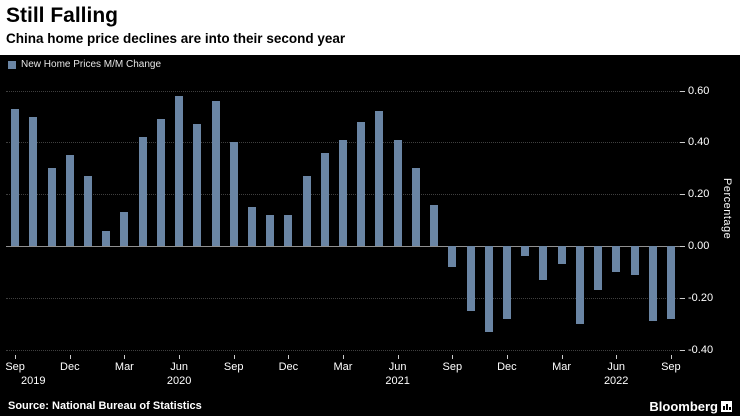 Image resolution: width=740 pixels, height=416 pixels. What do you see at coordinates (160, 183) in the screenshot?
I see `bar-may-2020` at bounding box center [160, 183].